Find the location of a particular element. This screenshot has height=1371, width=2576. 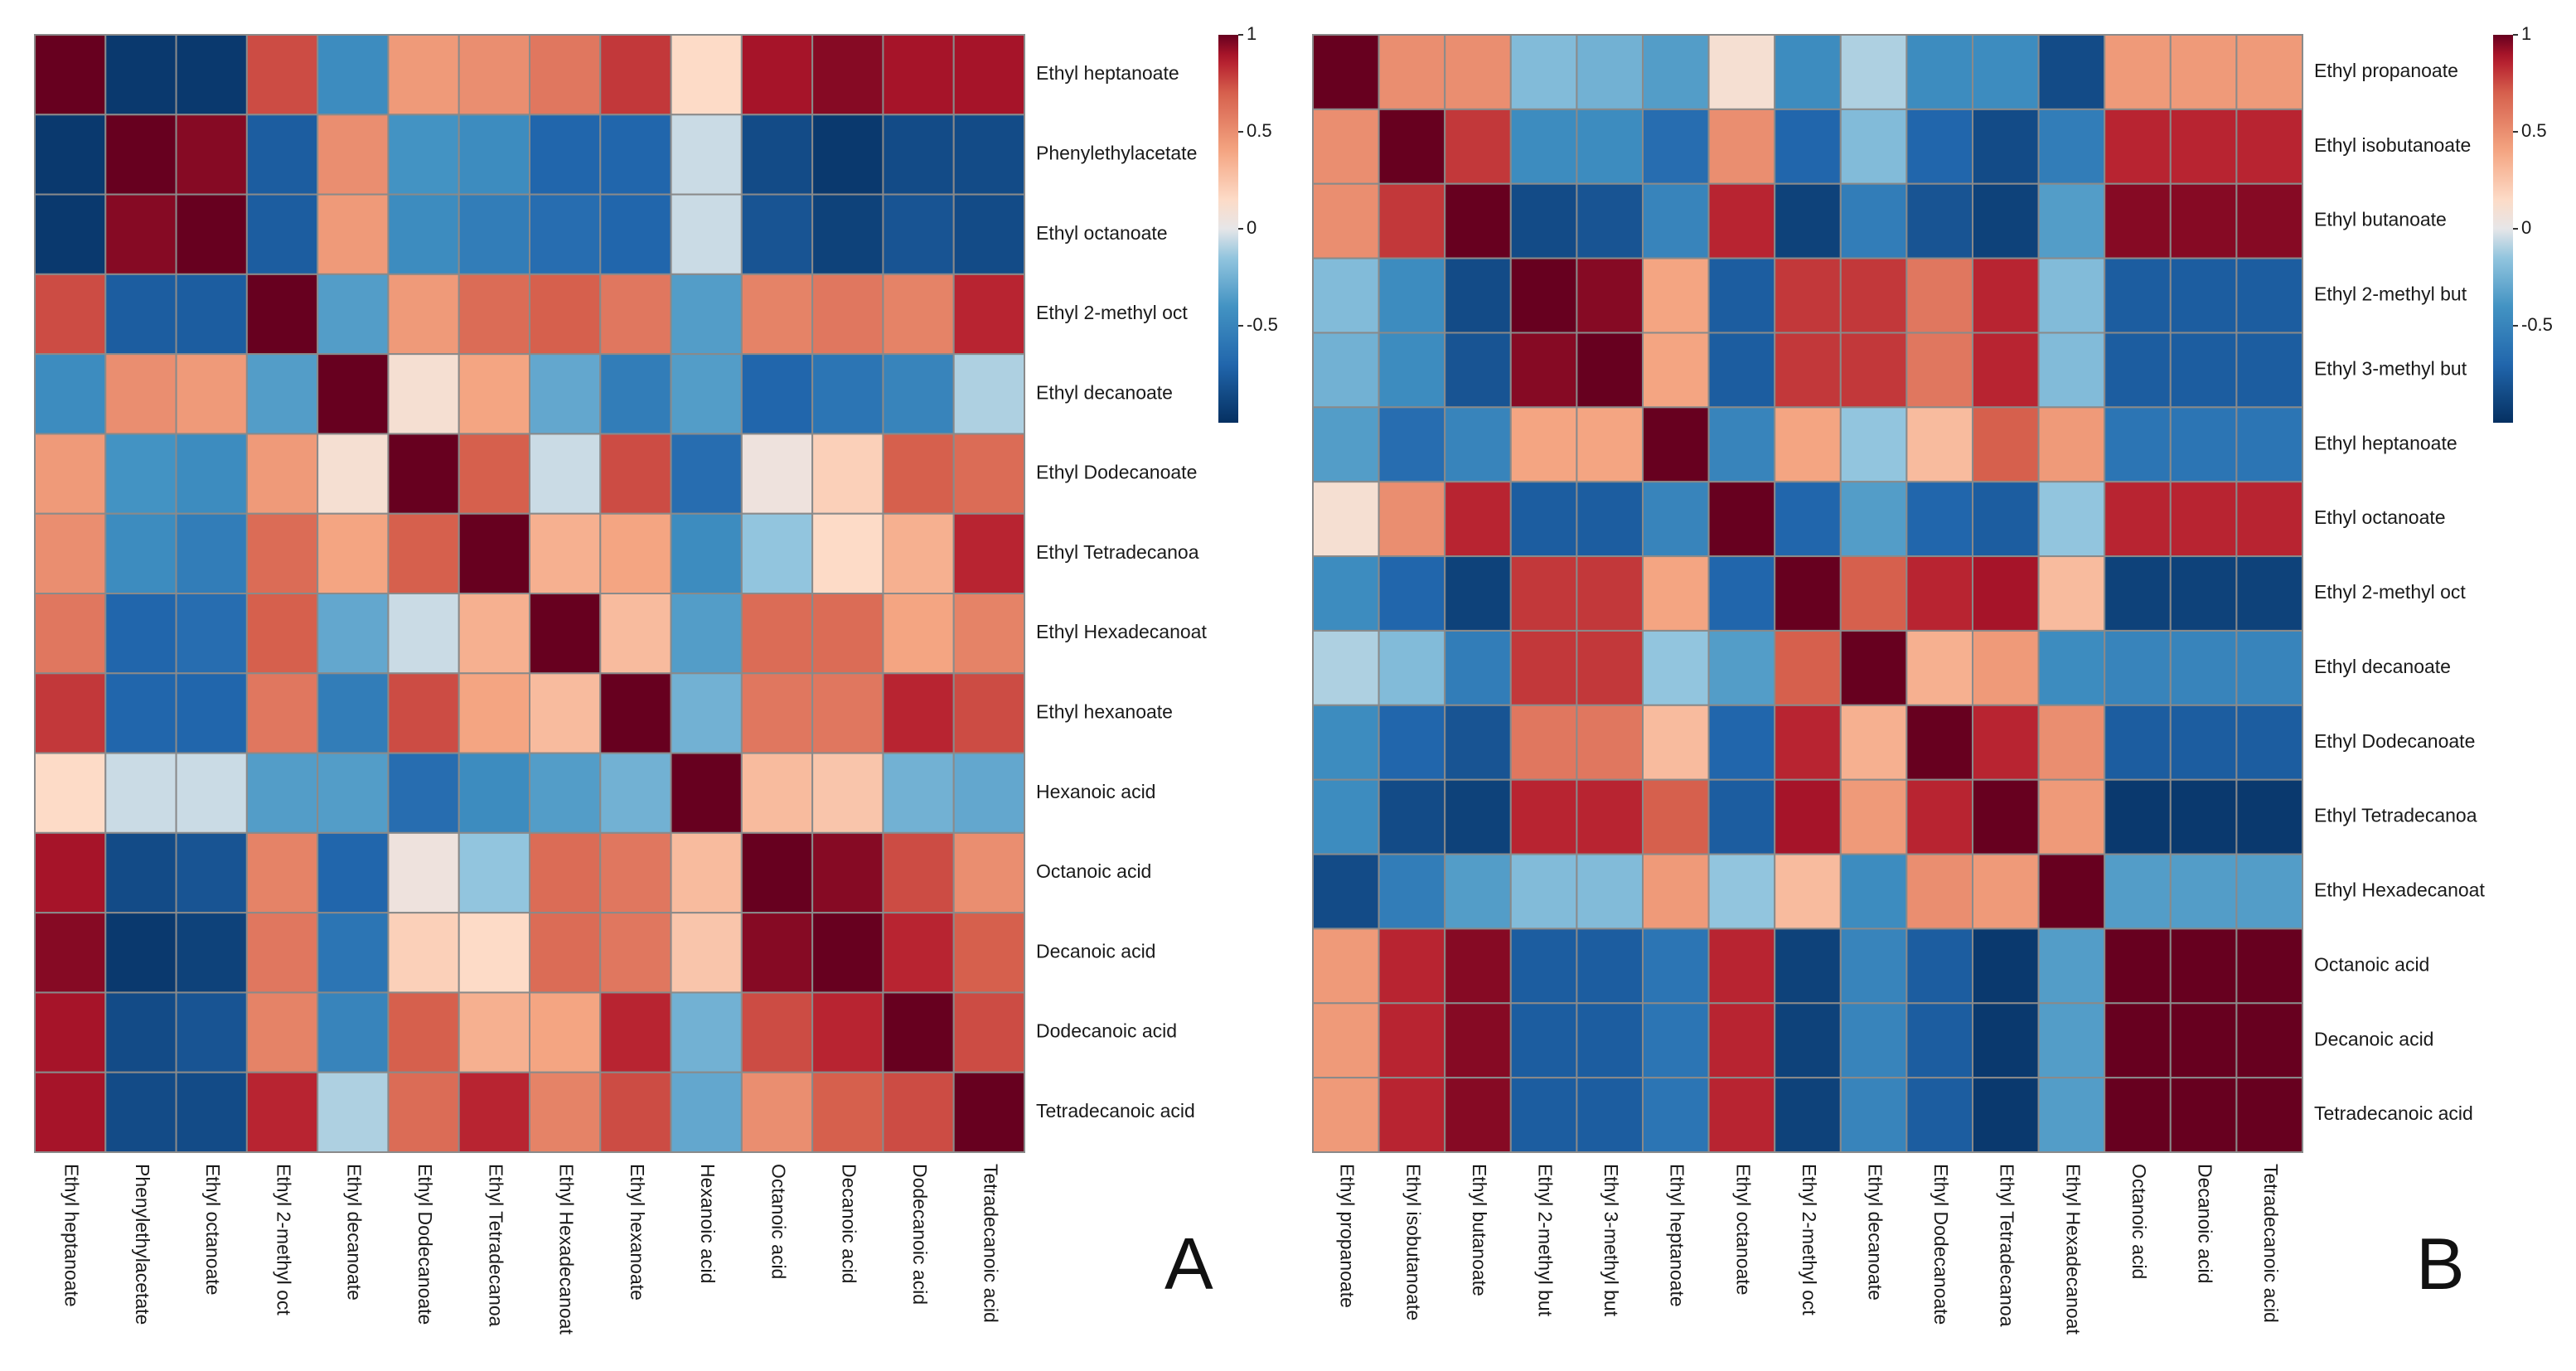

colorbar-tick-label: 1 is located at coordinates (2526, 33).